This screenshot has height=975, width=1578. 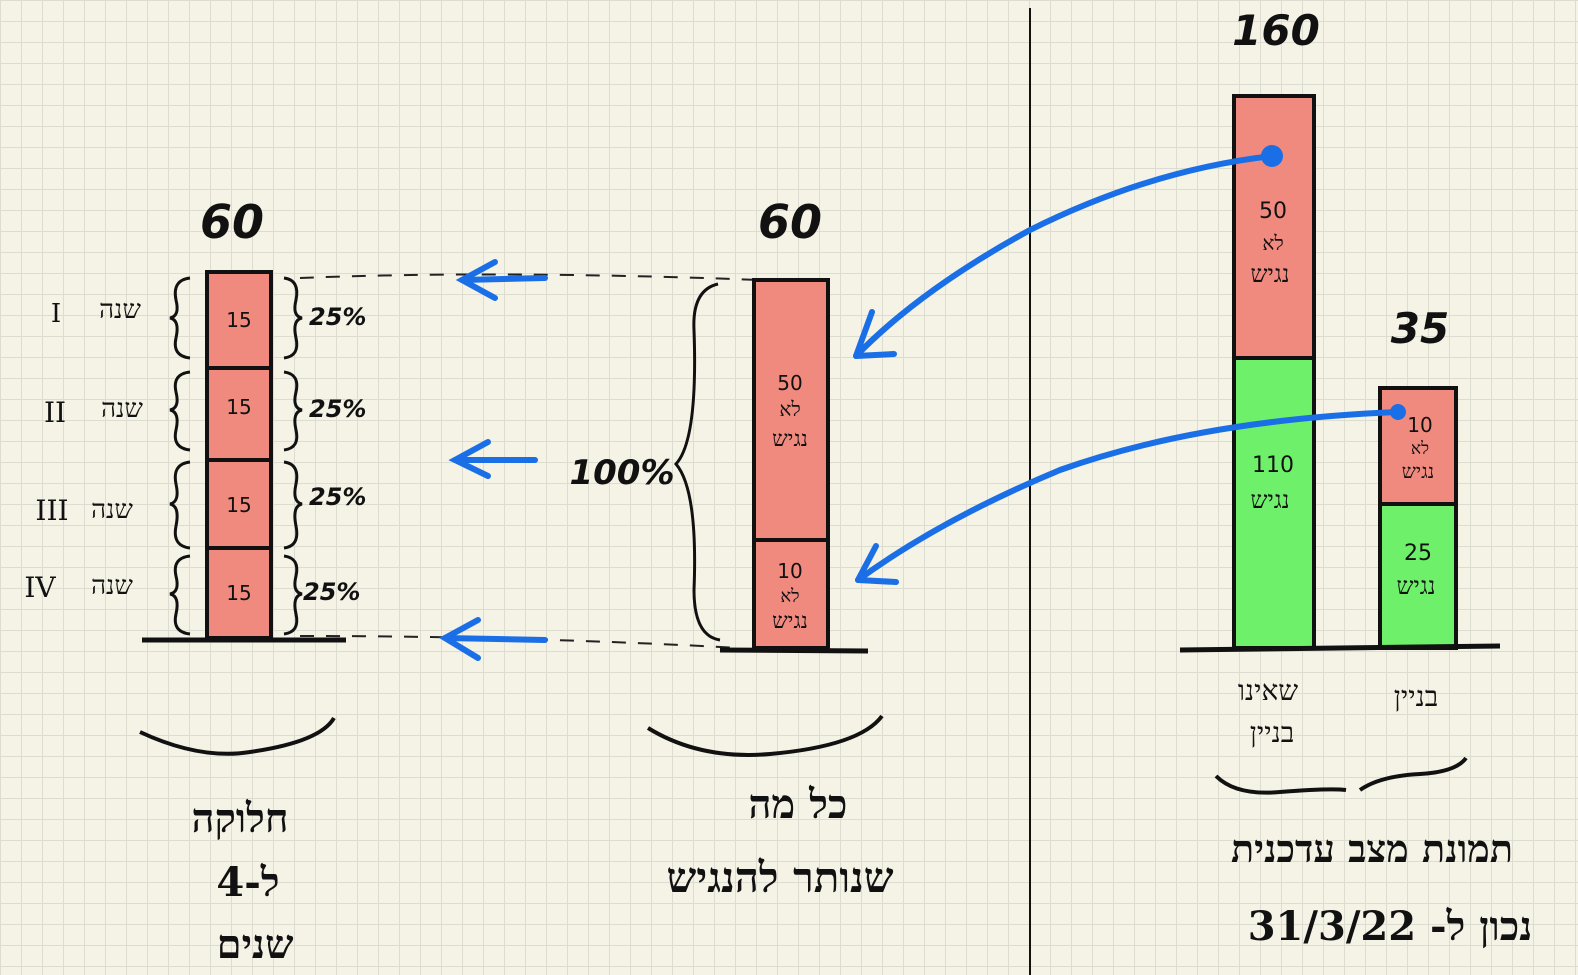 What do you see at coordinates (120, 310) in the screenshot?
I see `year-label-1: שנה` at bounding box center [120, 310].